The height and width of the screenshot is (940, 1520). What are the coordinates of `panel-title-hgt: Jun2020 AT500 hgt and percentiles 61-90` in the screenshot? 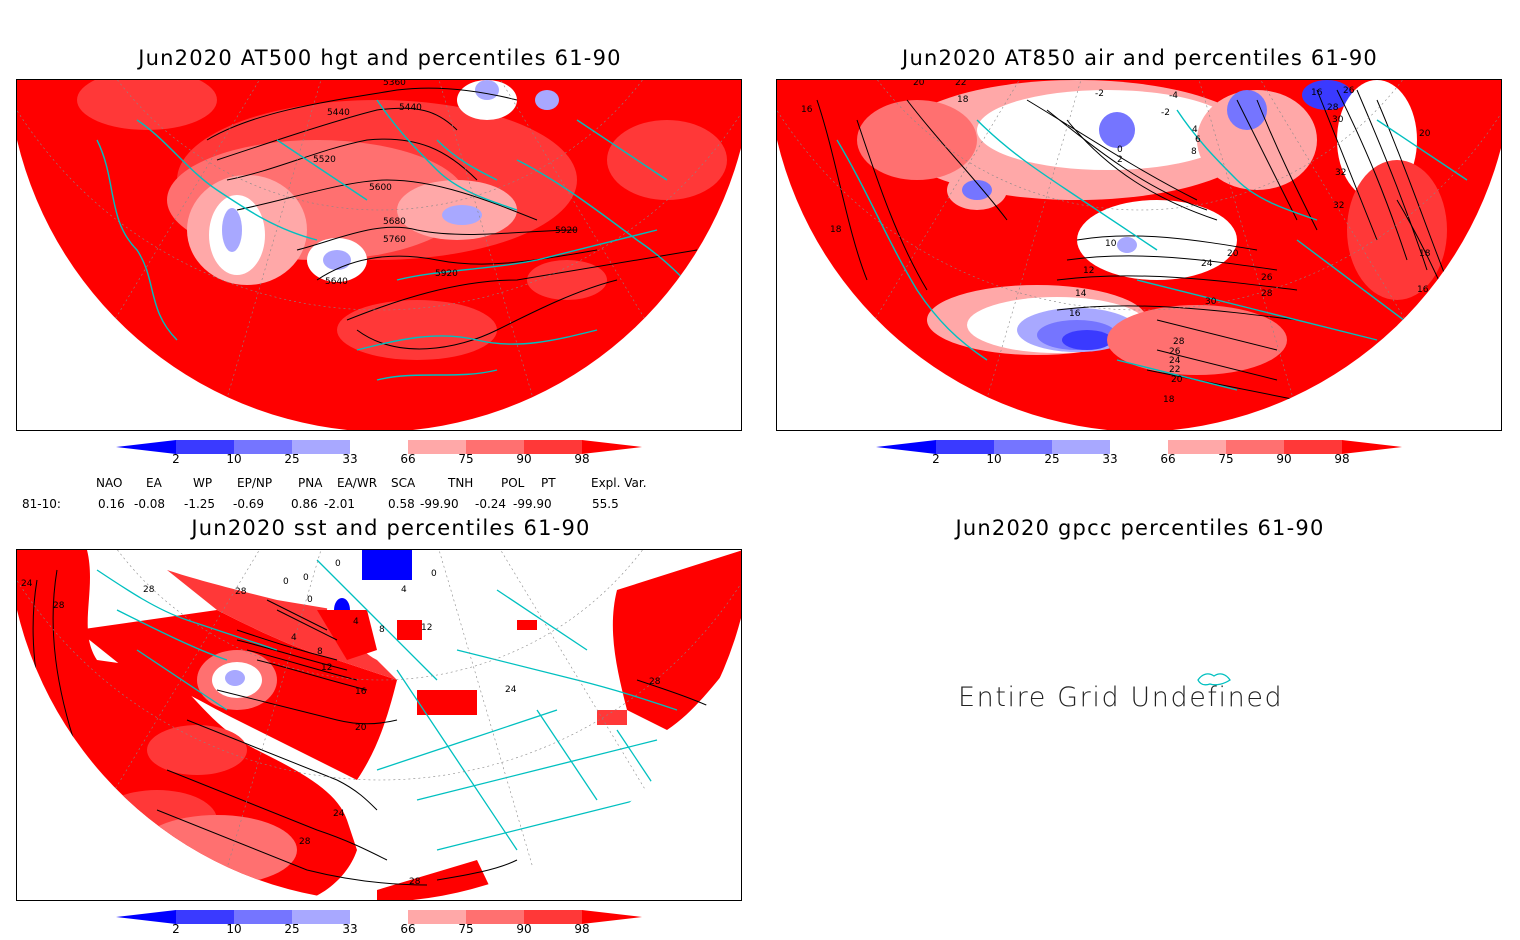 It's located at (380, 58).